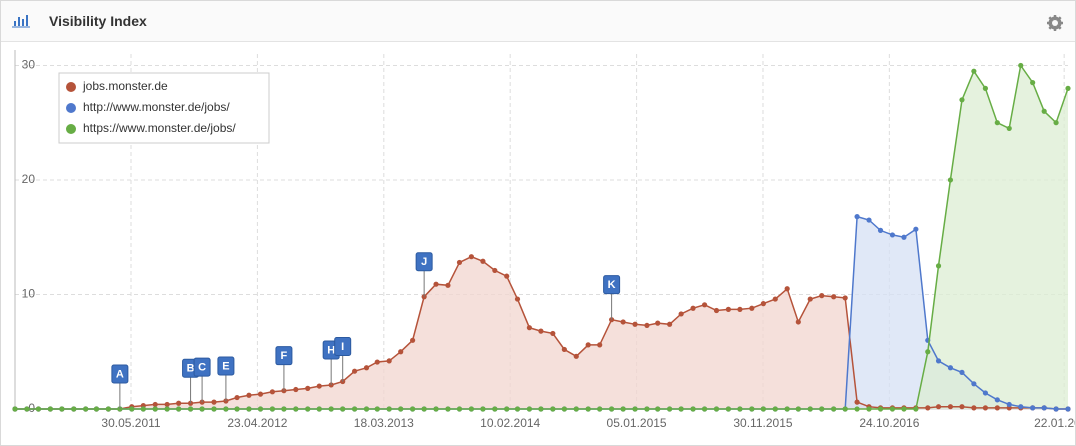  Describe the element at coordinates (510, 423) in the screenshot. I see `x-tick-label: 10.02.2014` at that location.